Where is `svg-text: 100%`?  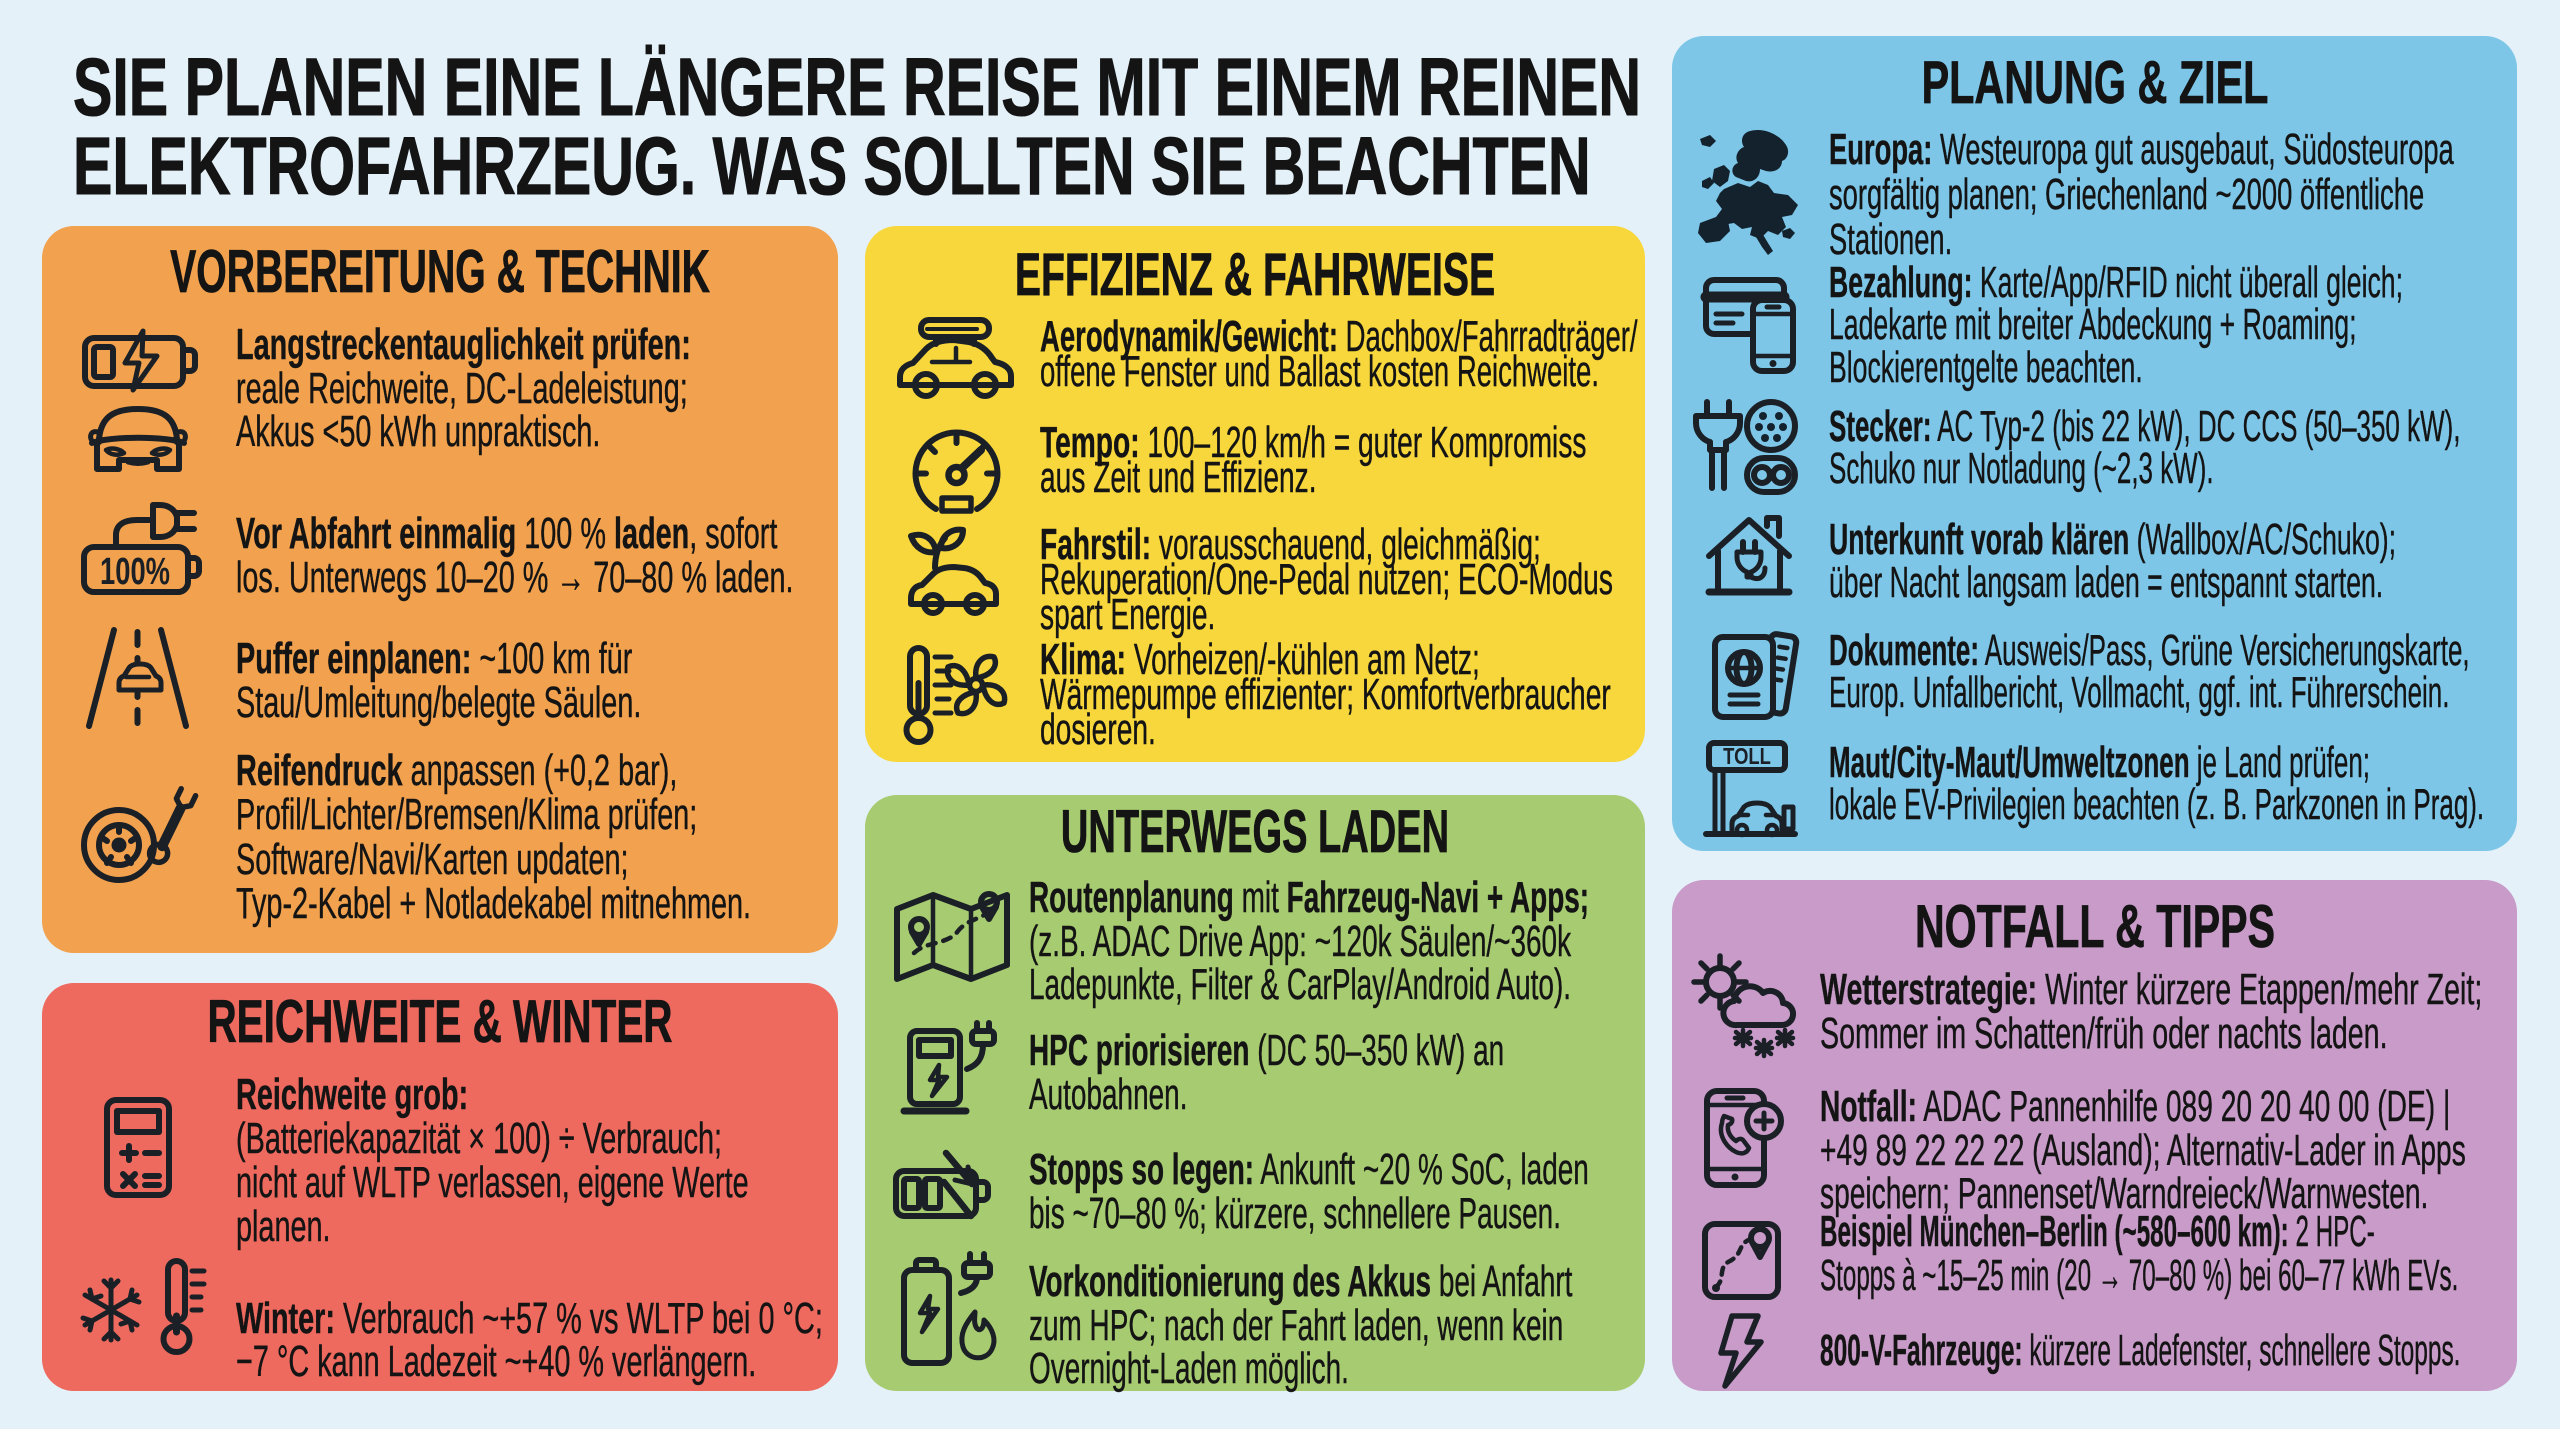
svg-text: 100% is located at coordinates (135, 572).